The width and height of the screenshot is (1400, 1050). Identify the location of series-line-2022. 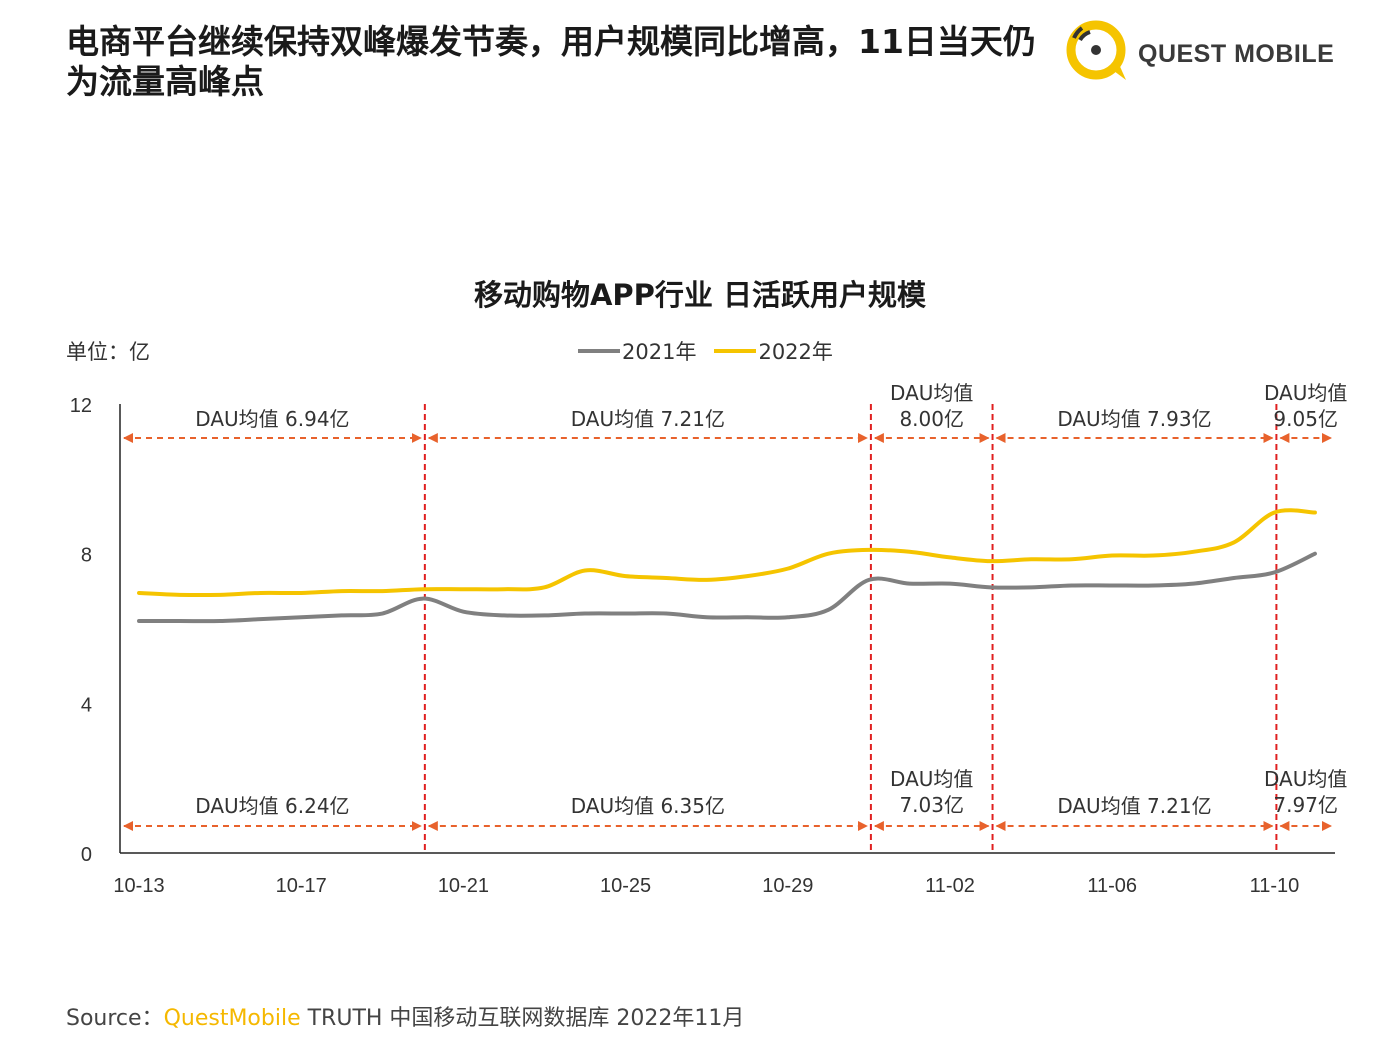
(727, 553).